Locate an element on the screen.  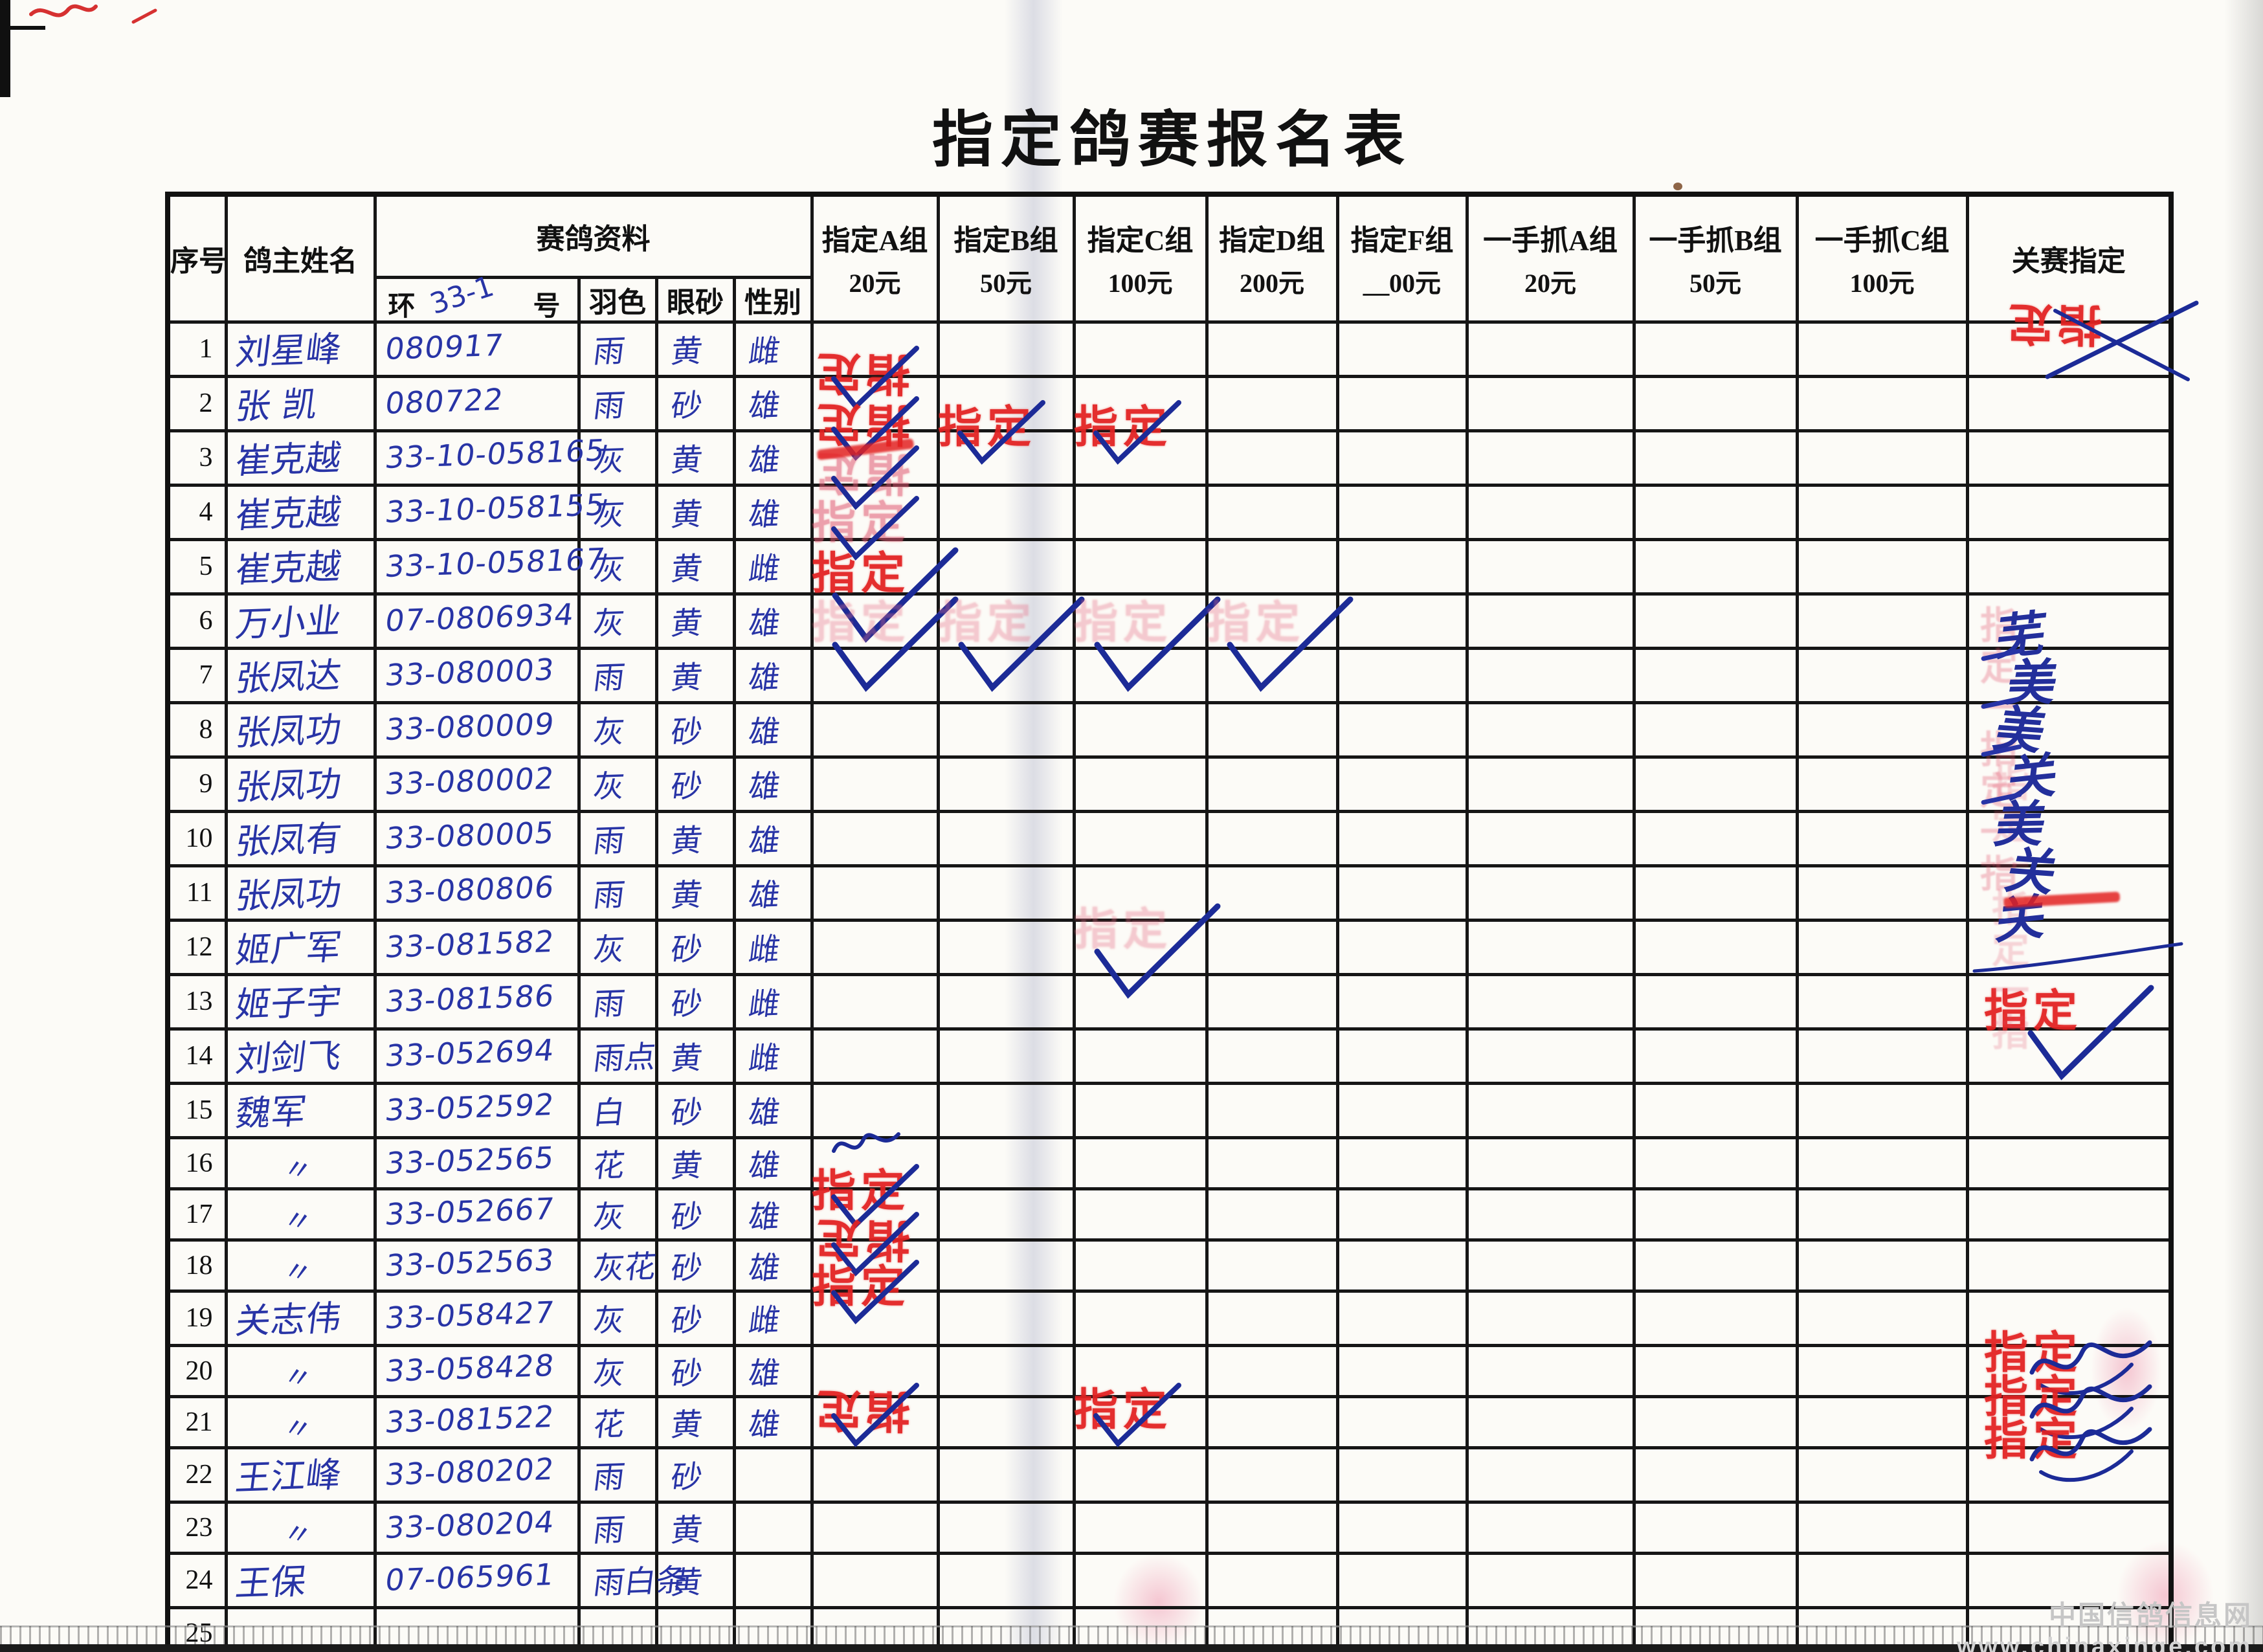
table-row: 14 刘剑飞 33-052694 雨点黄 雌 is located at coordinates (1170, 1056).